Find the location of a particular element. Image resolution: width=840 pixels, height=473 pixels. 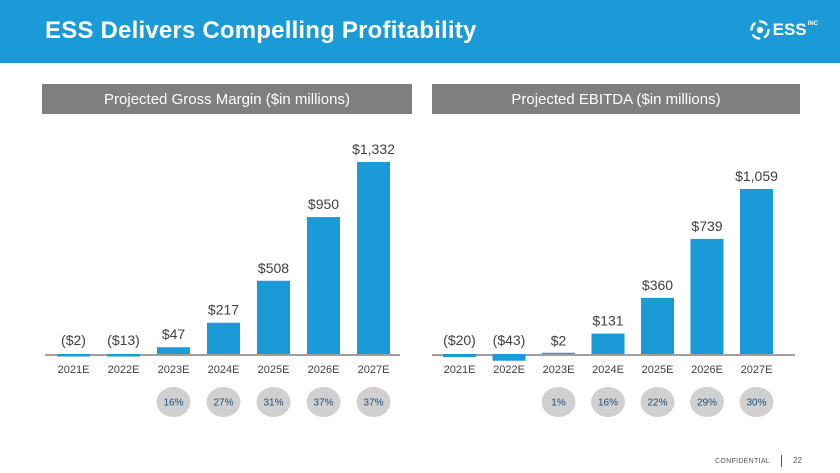

ebitda-margin-label-2023E: 1% is located at coordinates (558, 403).